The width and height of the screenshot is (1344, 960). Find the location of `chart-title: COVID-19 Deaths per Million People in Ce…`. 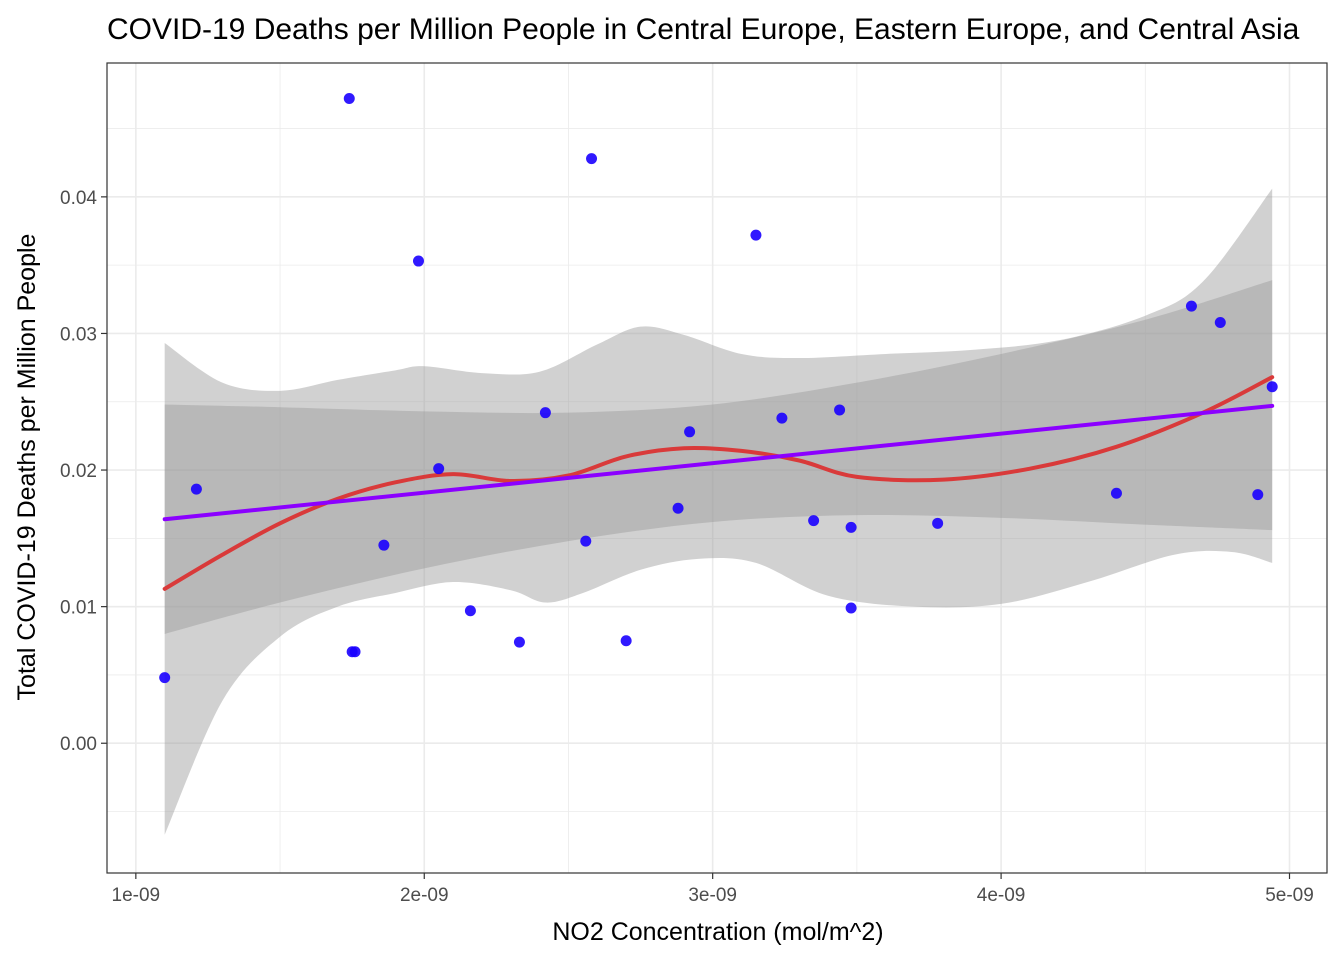

chart-title: COVID-19 Deaths per Million People in Ce… is located at coordinates (703, 29).